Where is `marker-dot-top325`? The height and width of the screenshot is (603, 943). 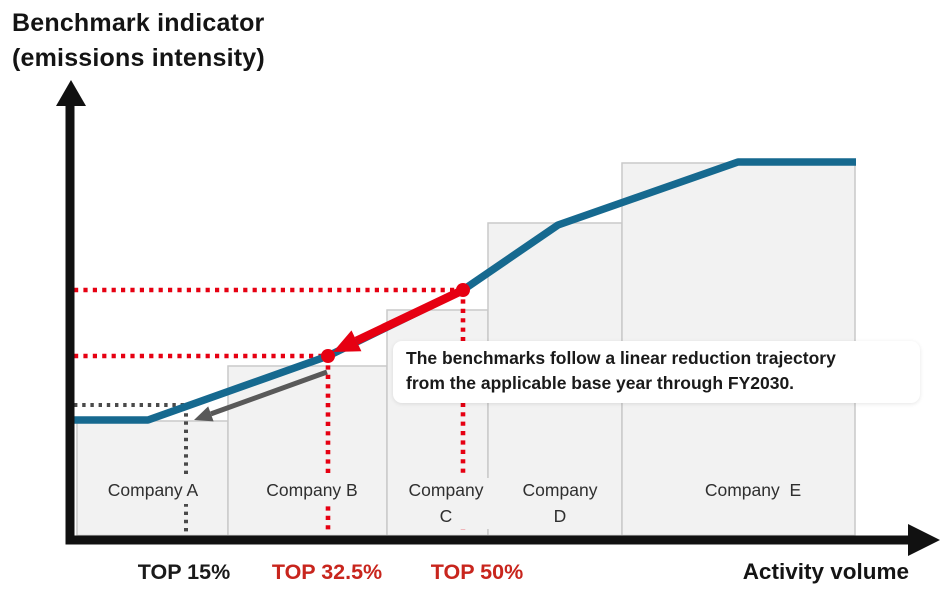 marker-dot-top325 is located at coordinates (328, 356).